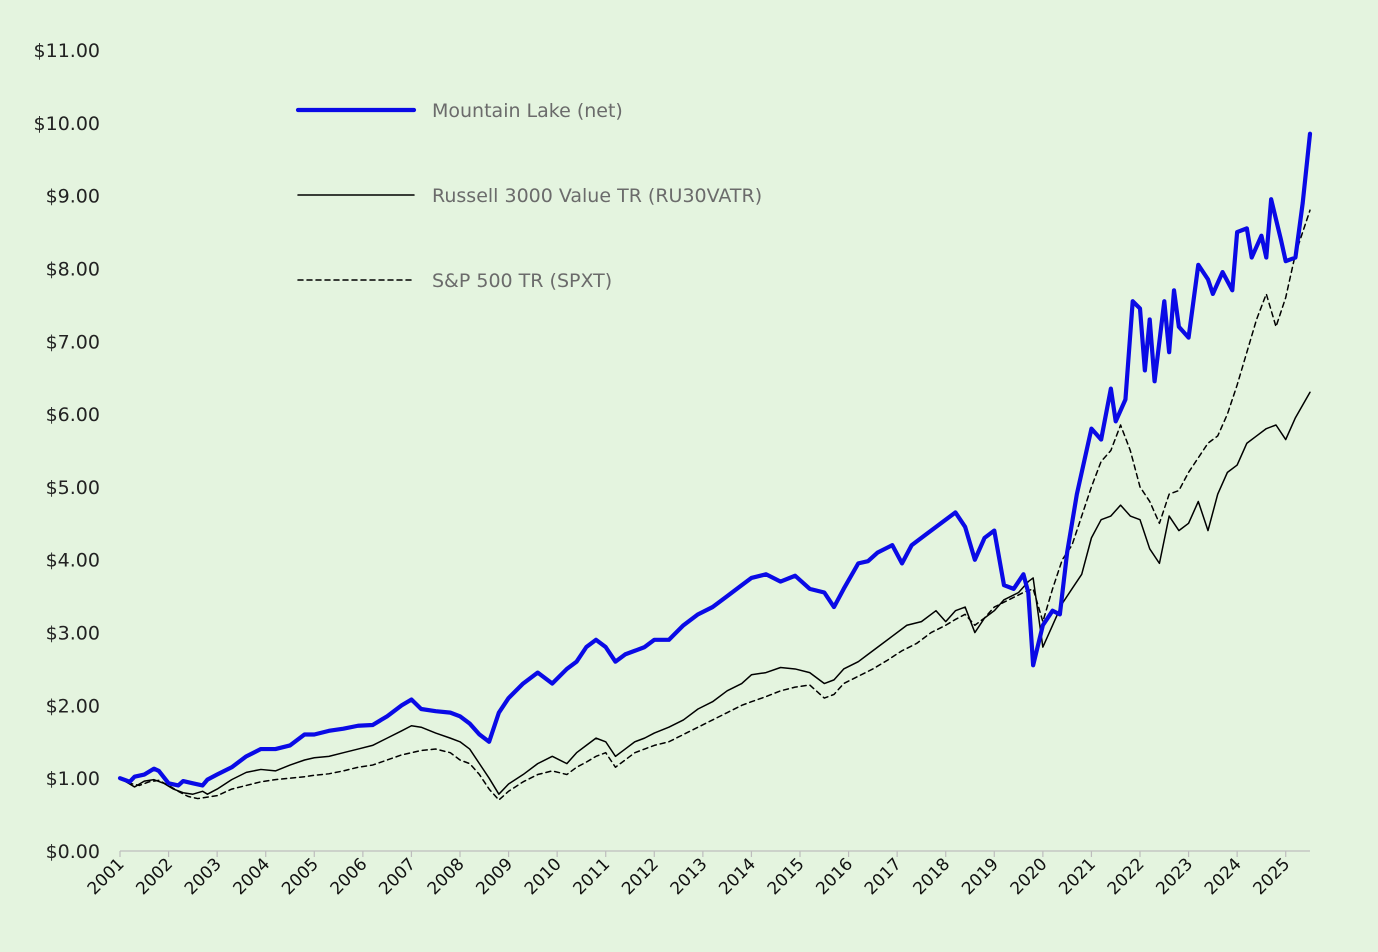 This screenshot has width=1378, height=952. I want to click on x-tick-label: 2010, so click(543, 876).